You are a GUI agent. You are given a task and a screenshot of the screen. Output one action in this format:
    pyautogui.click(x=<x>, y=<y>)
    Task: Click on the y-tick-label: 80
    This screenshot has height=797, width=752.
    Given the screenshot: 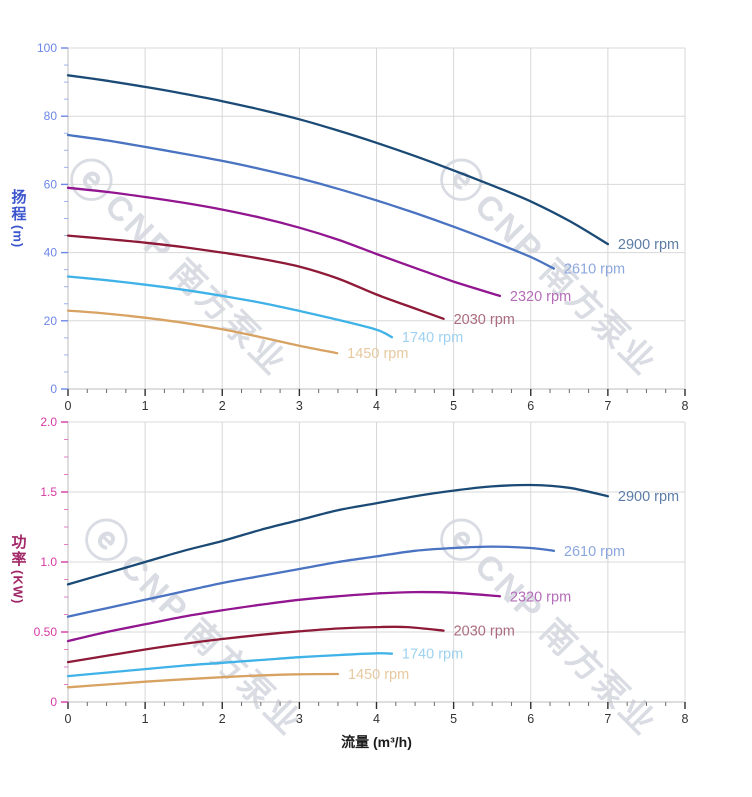 What is the action you would take?
    pyautogui.click(x=51, y=116)
    